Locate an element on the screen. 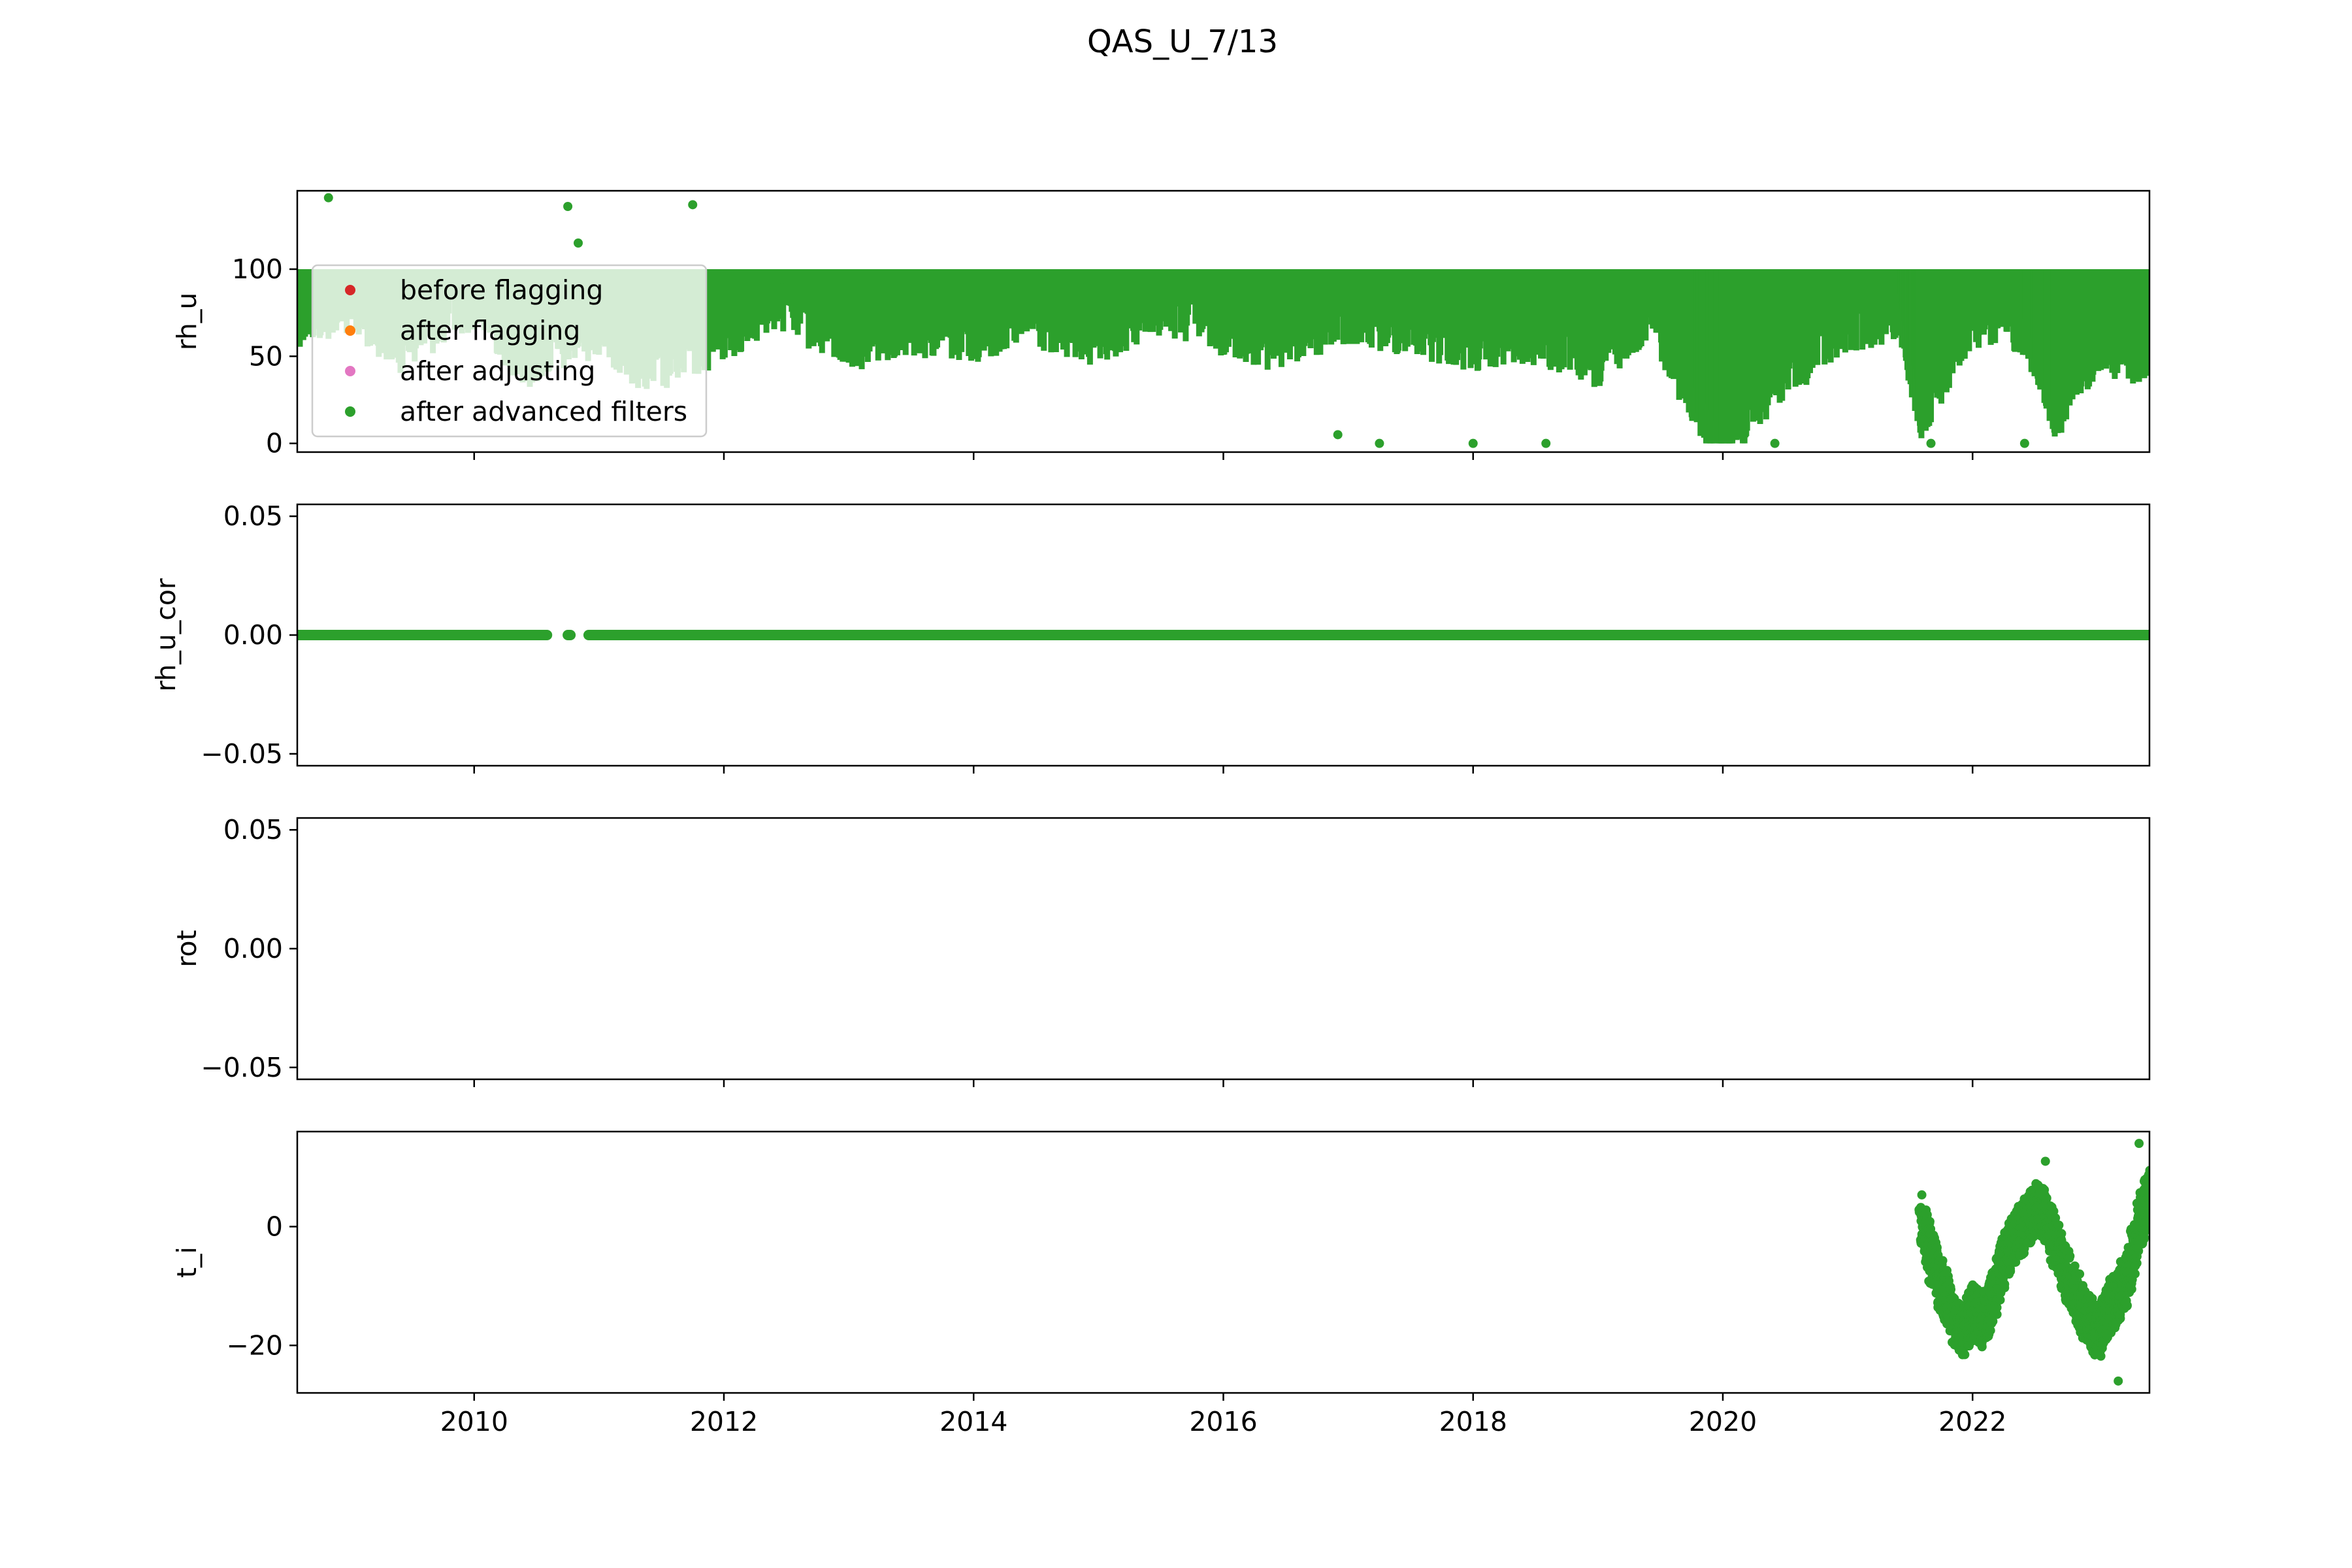 The height and width of the screenshot is (1568, 2352). chart-title: QAS_U_7/13 is located at coordinates (1182, 42).